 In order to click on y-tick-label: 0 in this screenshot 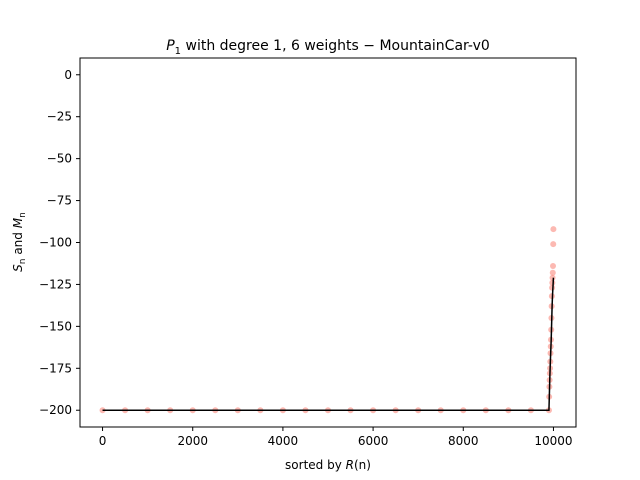, I will do `click(68, 75)`.